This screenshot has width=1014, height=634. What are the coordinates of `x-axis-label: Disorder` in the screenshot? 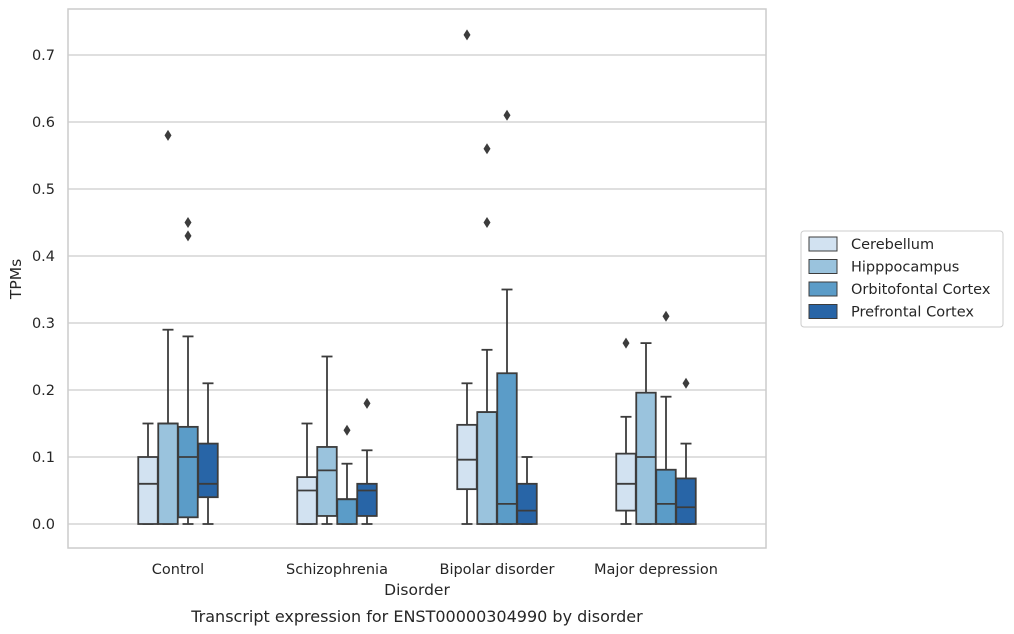 It's located at (417, 590).